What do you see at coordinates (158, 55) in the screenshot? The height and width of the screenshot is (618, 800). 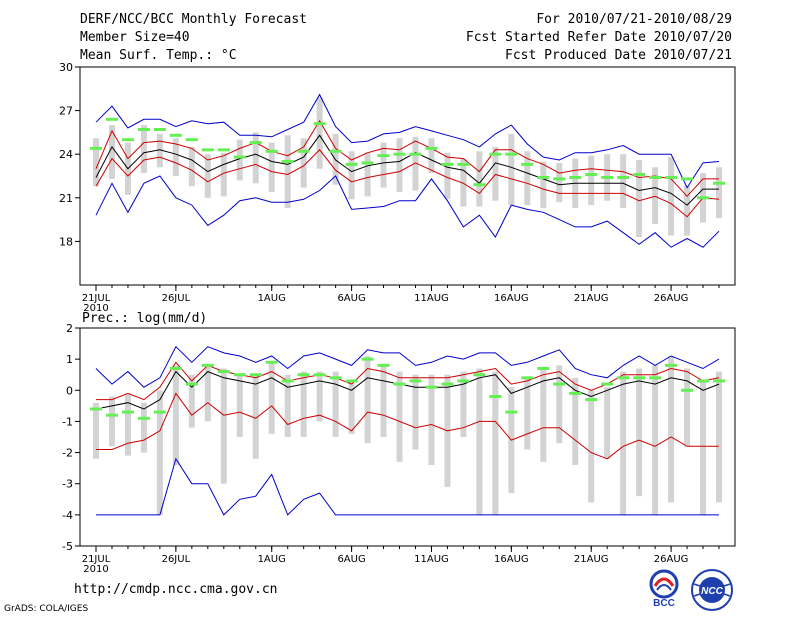 I see `variable-label: Mean Surf. Temp.: °C` at bounding box center [158, 55].